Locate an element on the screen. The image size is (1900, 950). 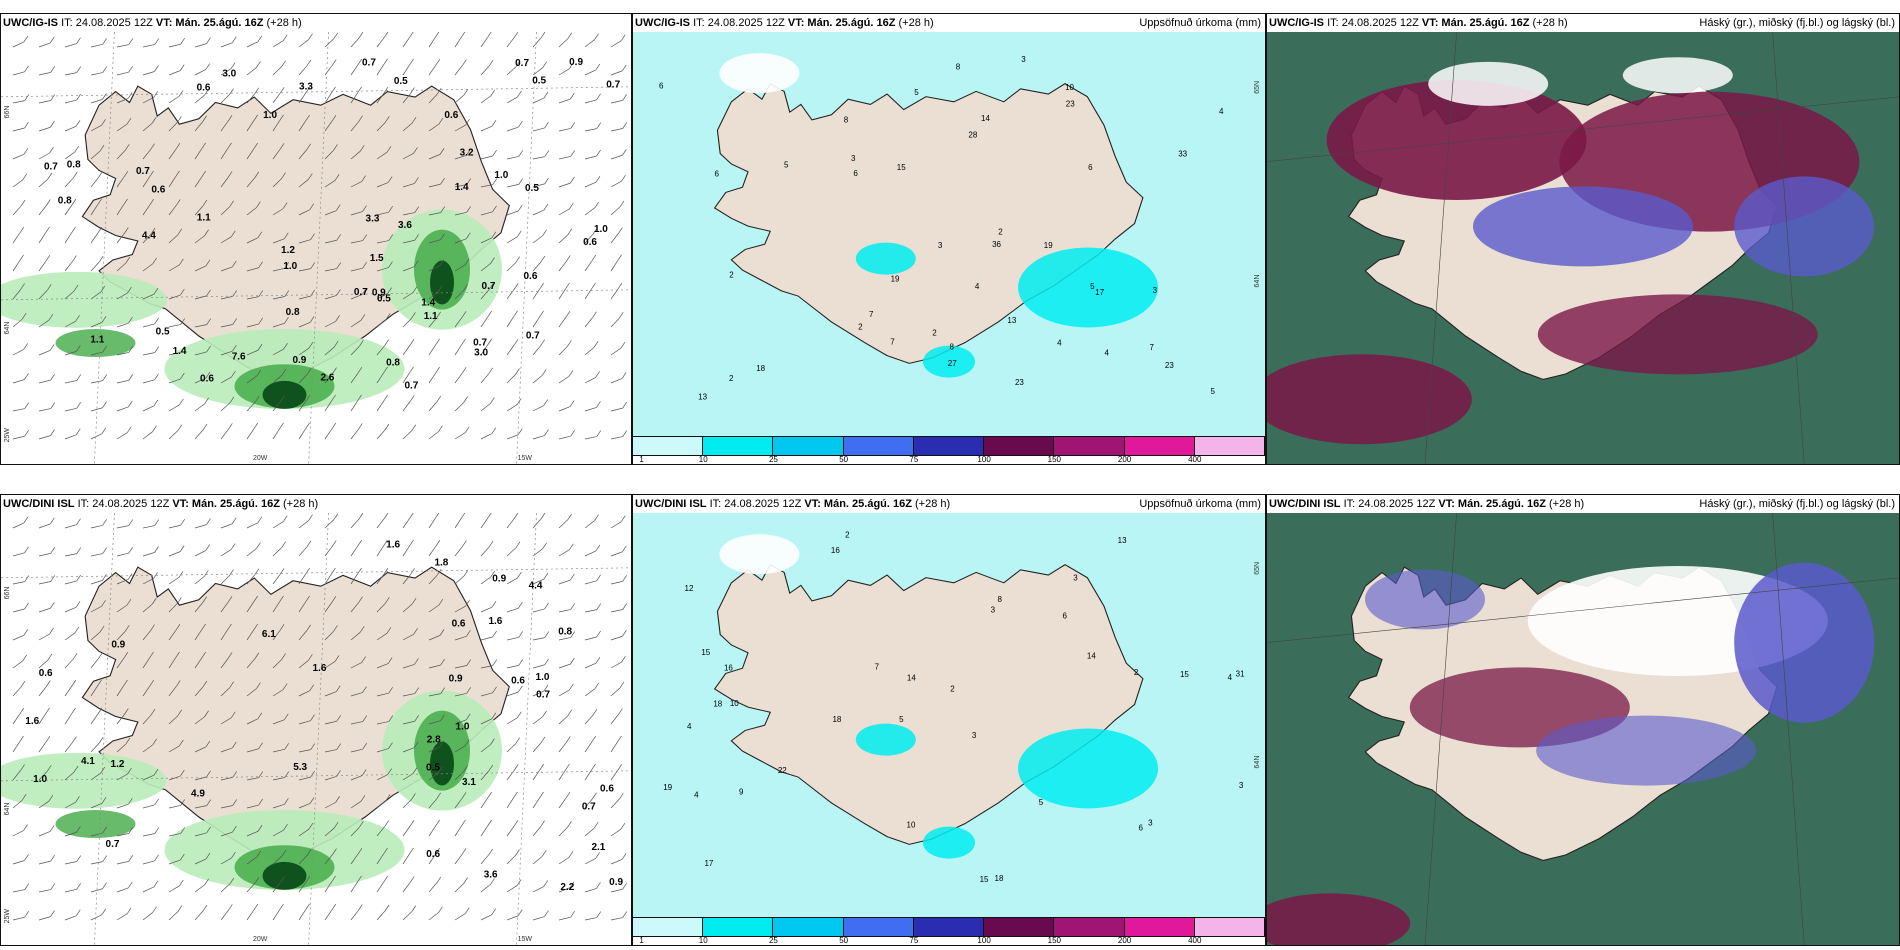
map-value-label: 17 is located at coordinates (1099, 292).